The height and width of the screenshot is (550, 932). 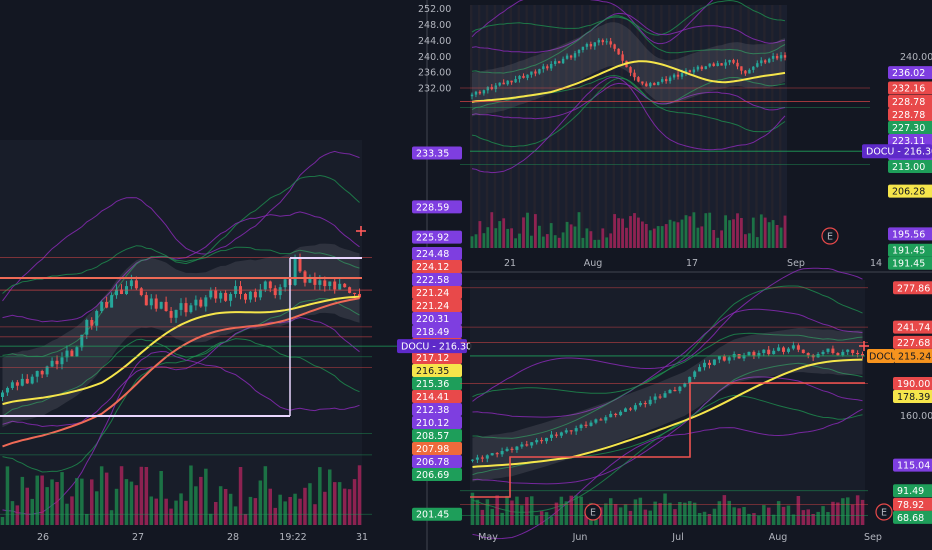 What do you see at coordinates (361, 231) in the screenshot?
I see `crosshair-marker` at bounding box center [361, 231].